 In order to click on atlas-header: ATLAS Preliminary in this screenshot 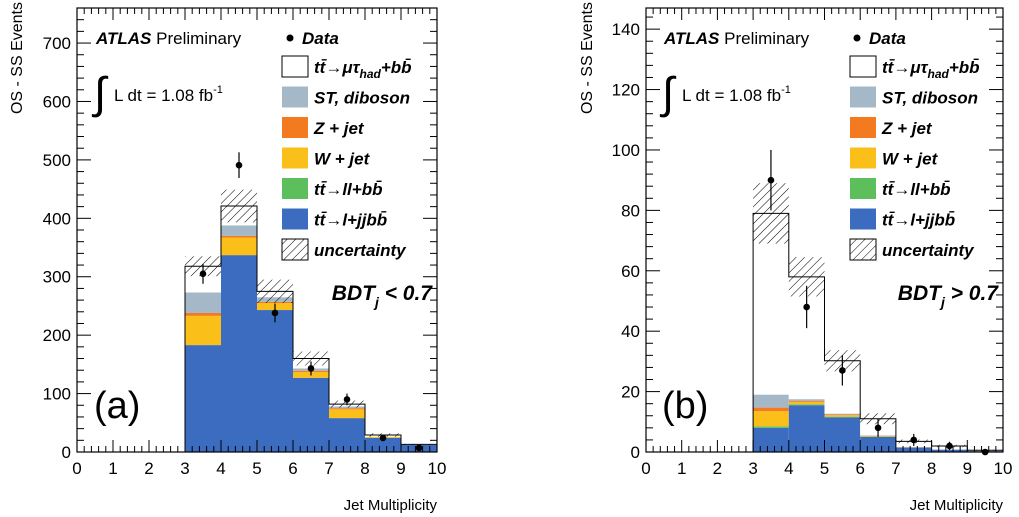, I will do `click(736, 38)`.